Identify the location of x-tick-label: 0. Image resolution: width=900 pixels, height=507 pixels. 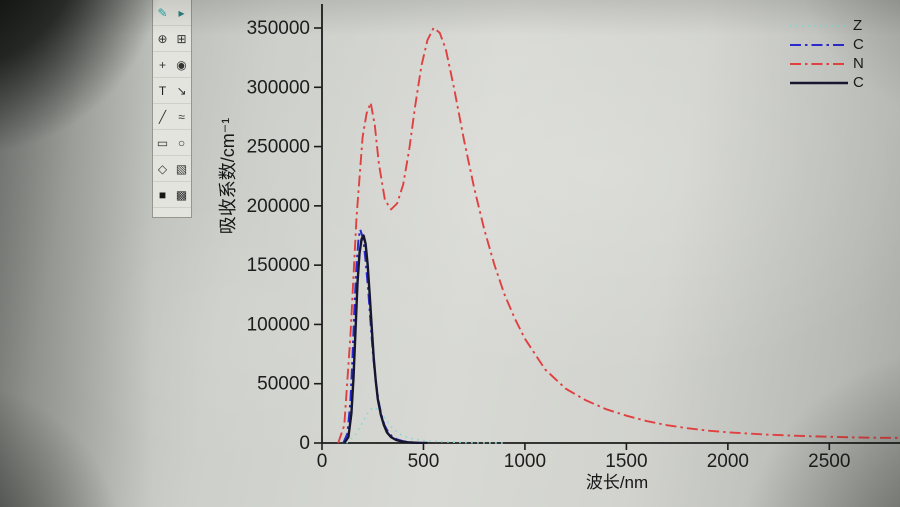
(322, 461).